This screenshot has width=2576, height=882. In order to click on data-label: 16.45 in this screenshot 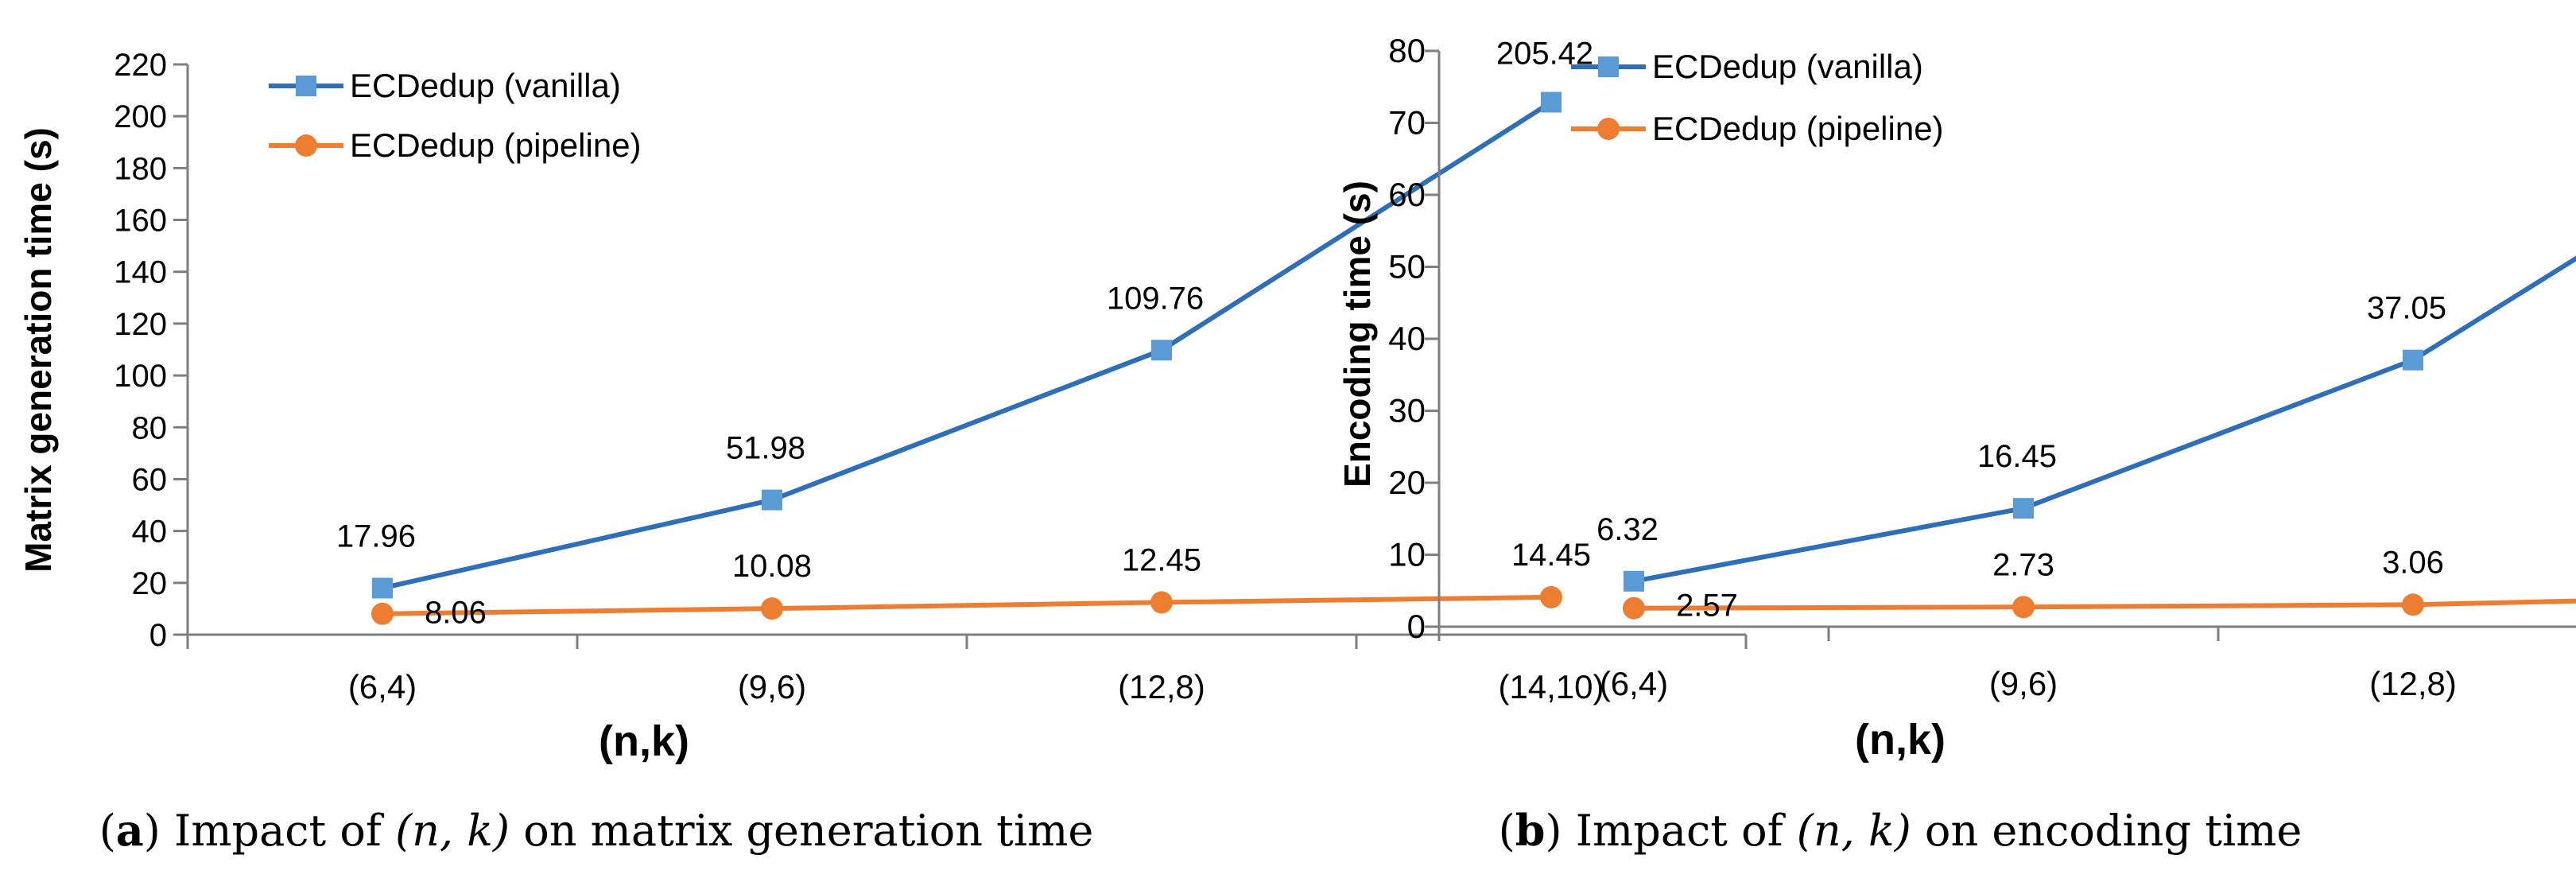, I will do `click(2017, 457)`.